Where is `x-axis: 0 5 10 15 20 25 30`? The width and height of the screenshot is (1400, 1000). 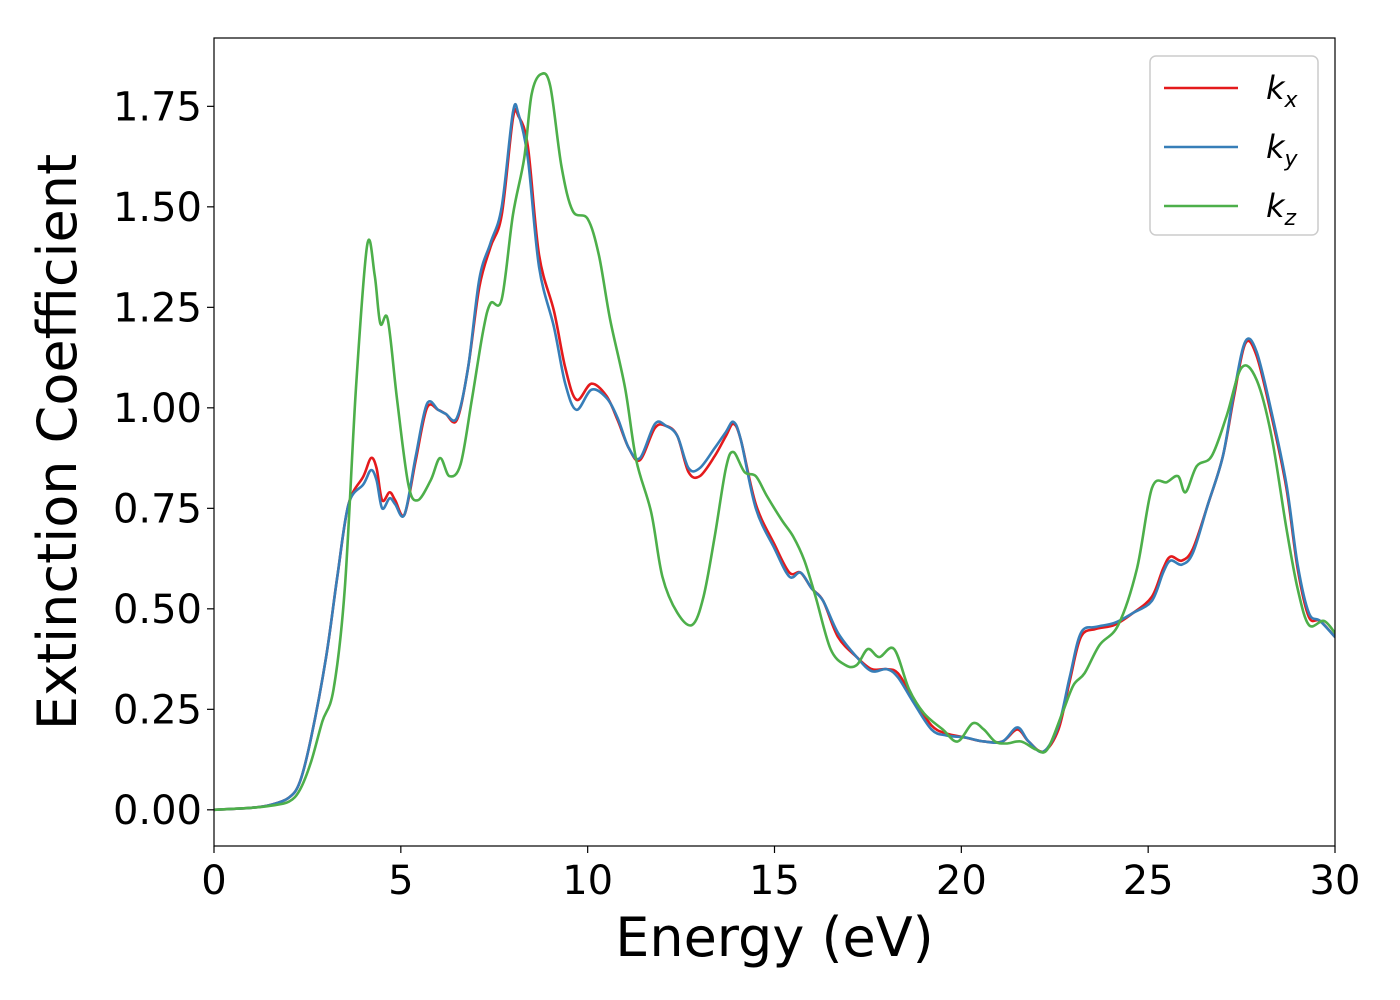
x-axis: 0 5 10 15 20 25 30 is located at coordinates (780, 875).